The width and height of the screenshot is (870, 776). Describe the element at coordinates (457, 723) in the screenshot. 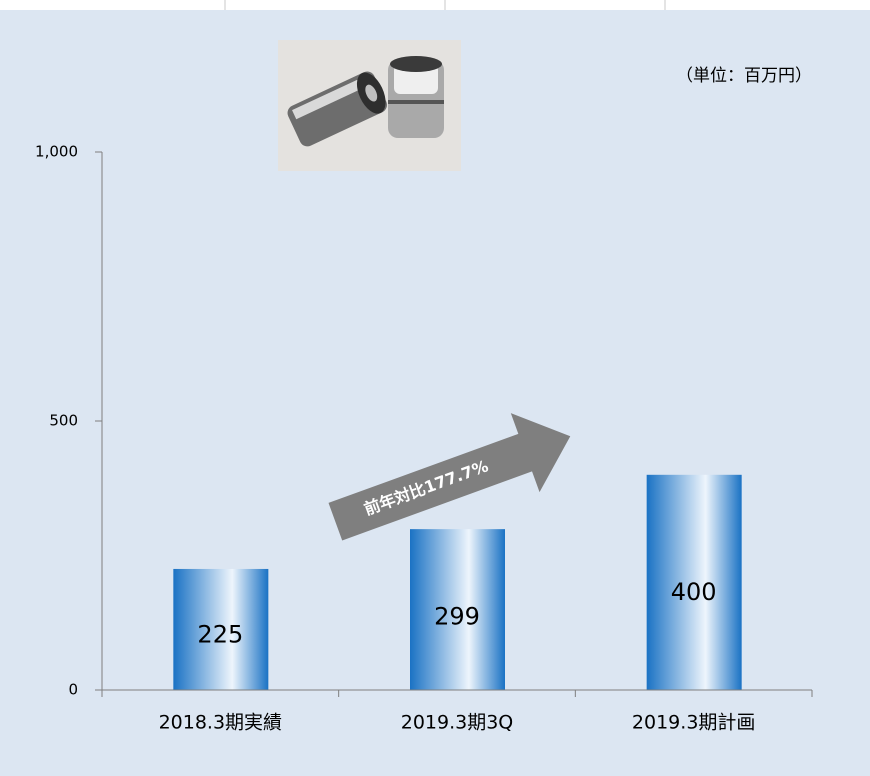

I see `x-tick-label: 2019.3期3Q` at that location.